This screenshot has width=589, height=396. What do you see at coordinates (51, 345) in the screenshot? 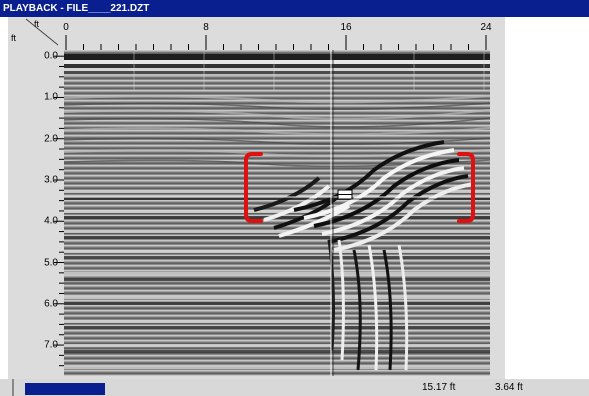
I see `vertical-tick-label: 7.0` at bounding box center [51, 345].